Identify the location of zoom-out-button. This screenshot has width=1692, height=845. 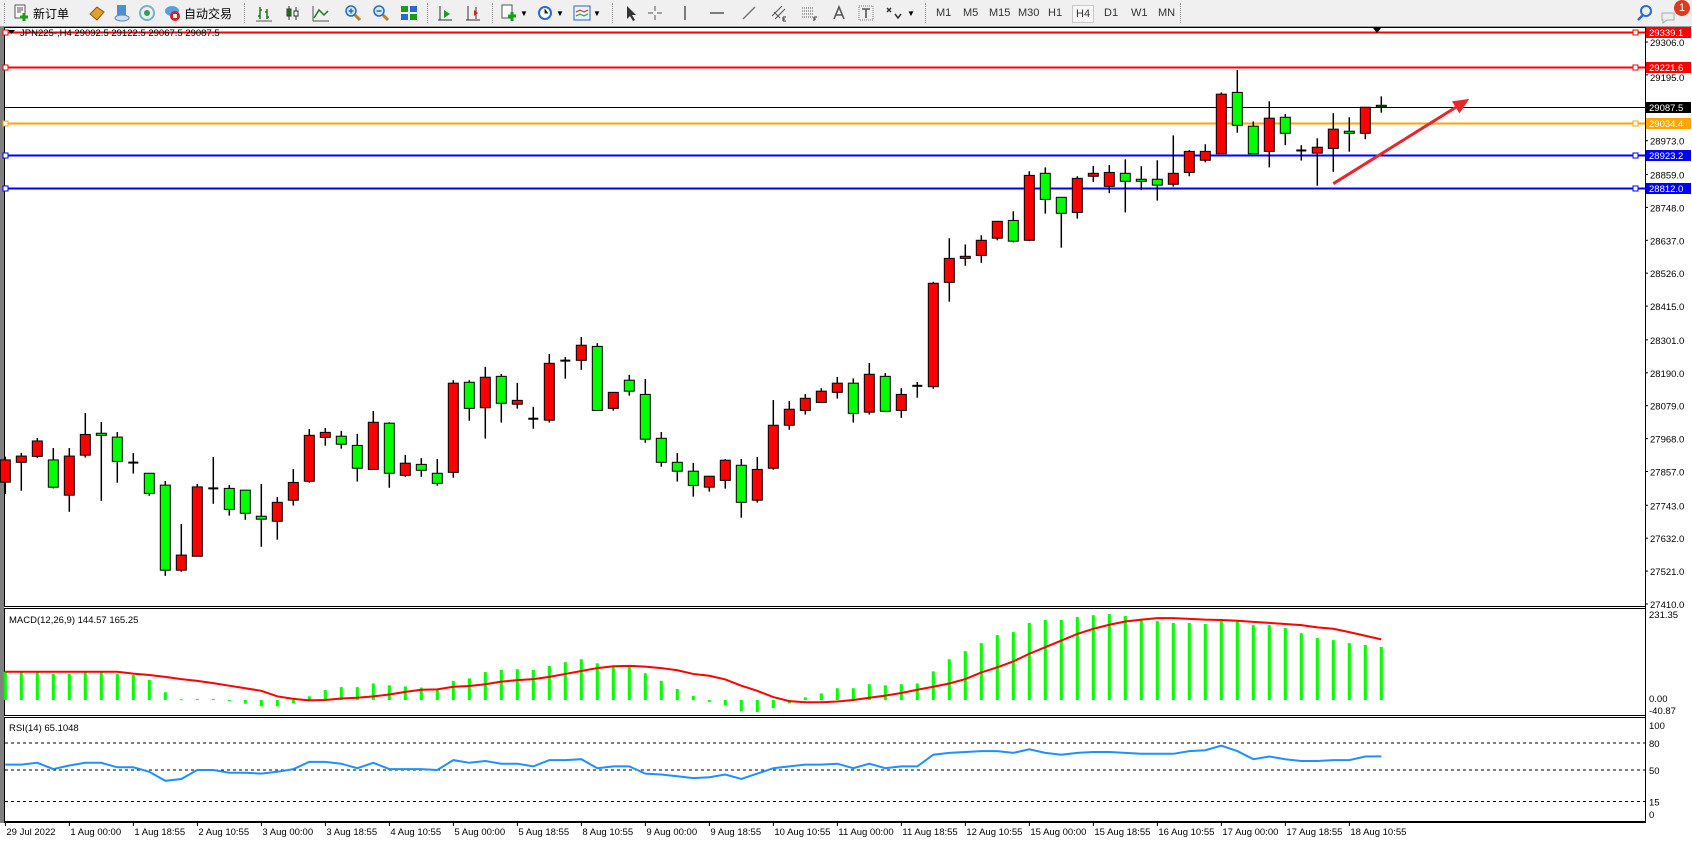
(381, 13).